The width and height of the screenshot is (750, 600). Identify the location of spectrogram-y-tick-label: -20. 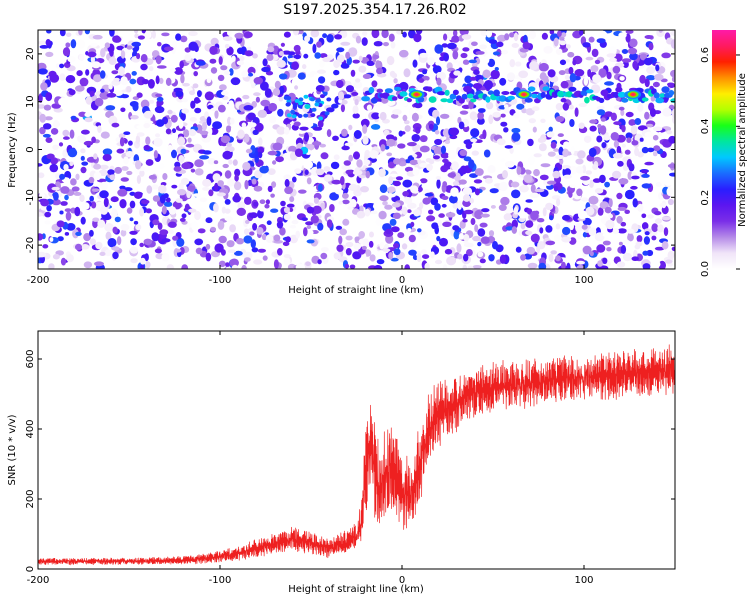
(30, 245).